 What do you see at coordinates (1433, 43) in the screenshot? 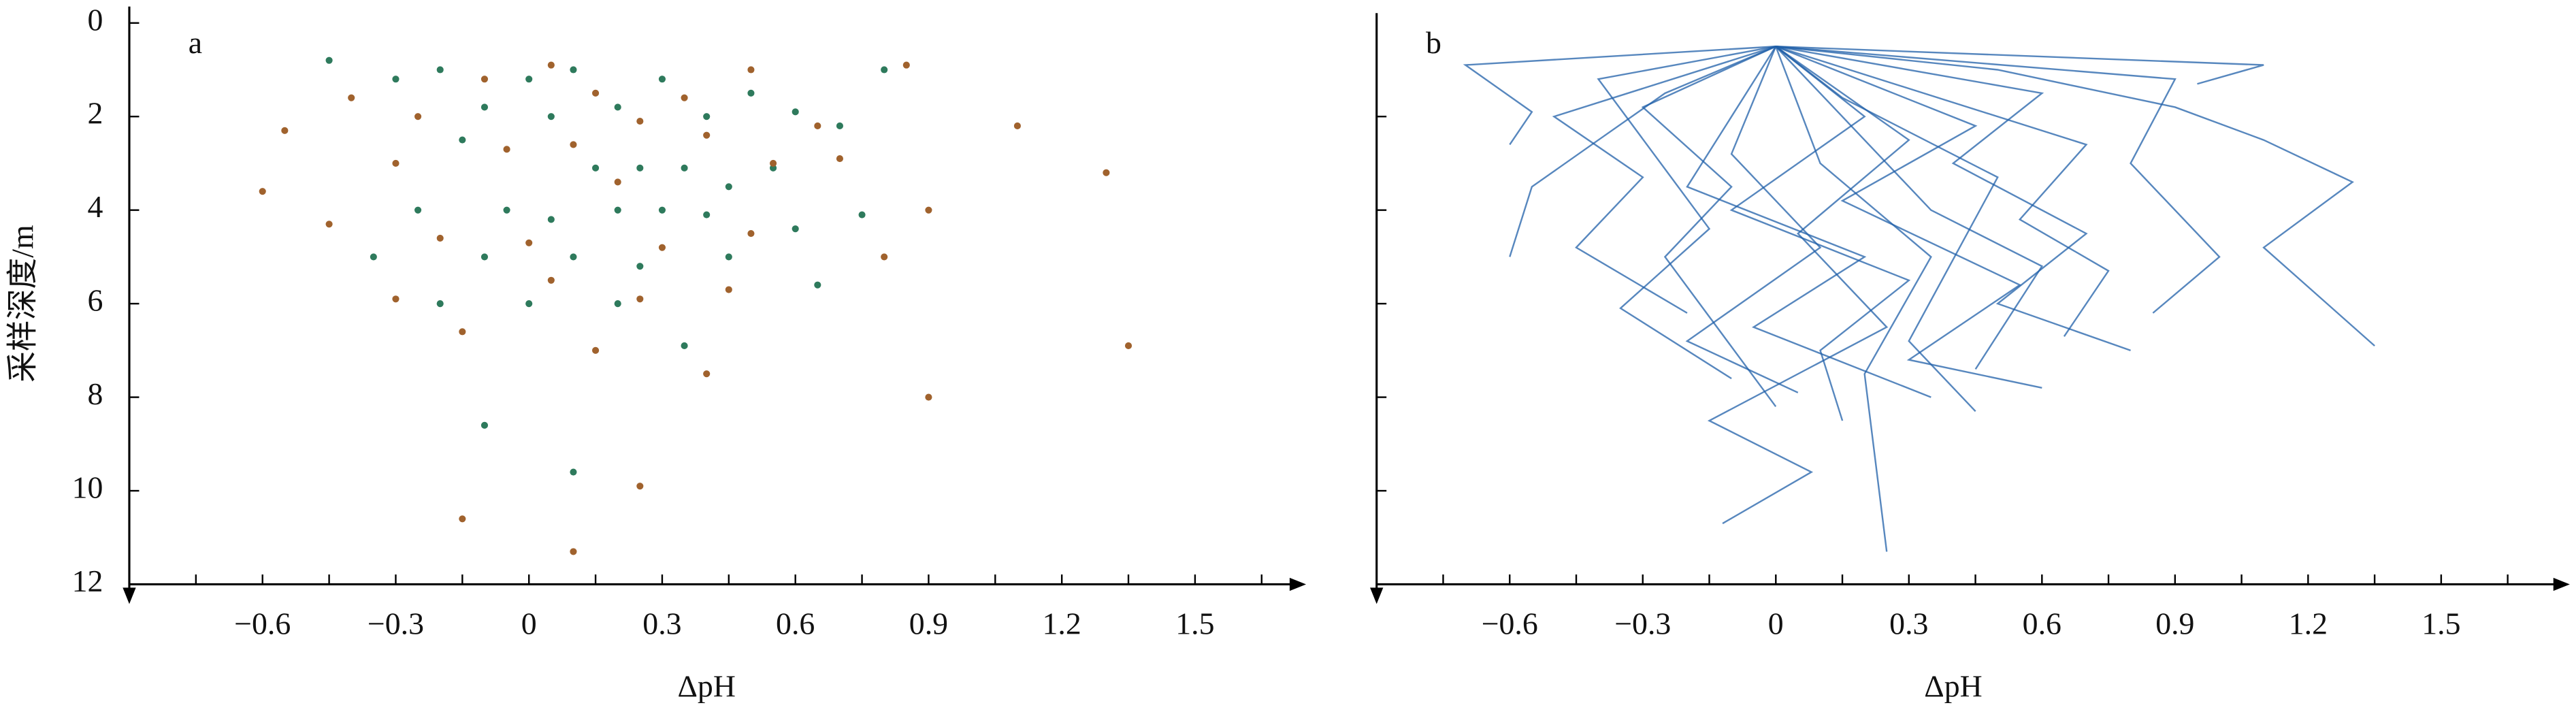
I see `panel-label: b` at bounding box center [1433, 43].